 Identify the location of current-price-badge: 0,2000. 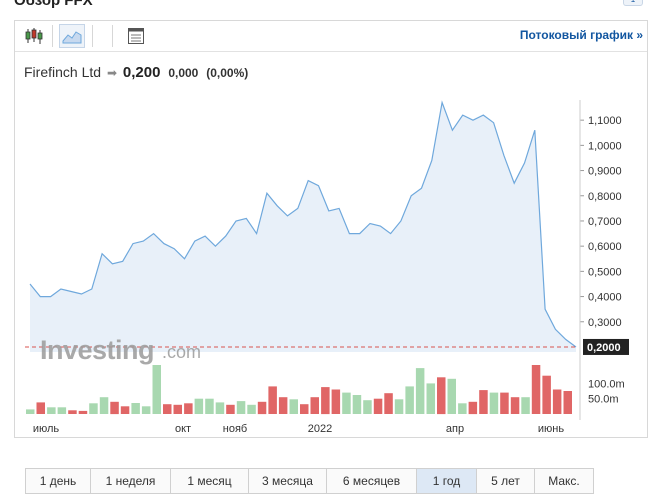
(606, 346).